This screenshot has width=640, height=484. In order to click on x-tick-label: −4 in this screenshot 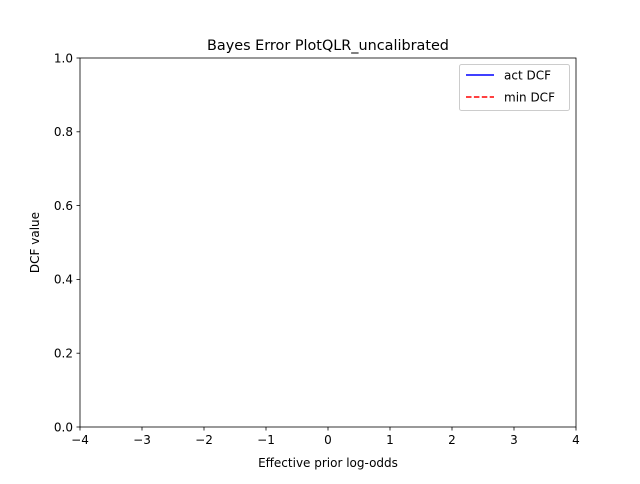, I will do `click(80, 440)`.